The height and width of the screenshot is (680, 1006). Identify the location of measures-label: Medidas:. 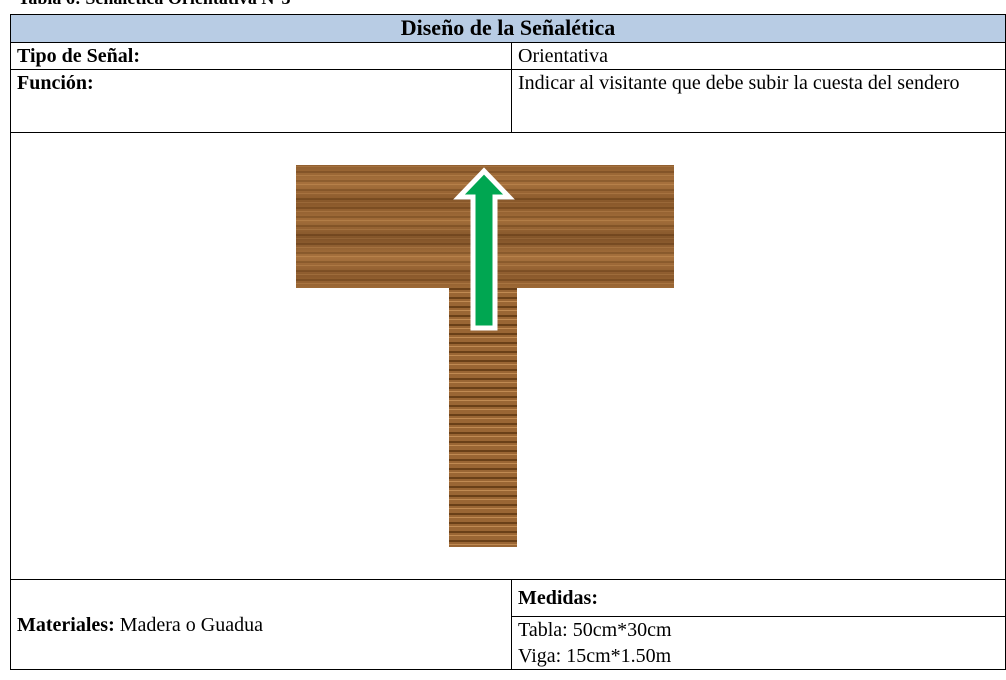
(758, 598).